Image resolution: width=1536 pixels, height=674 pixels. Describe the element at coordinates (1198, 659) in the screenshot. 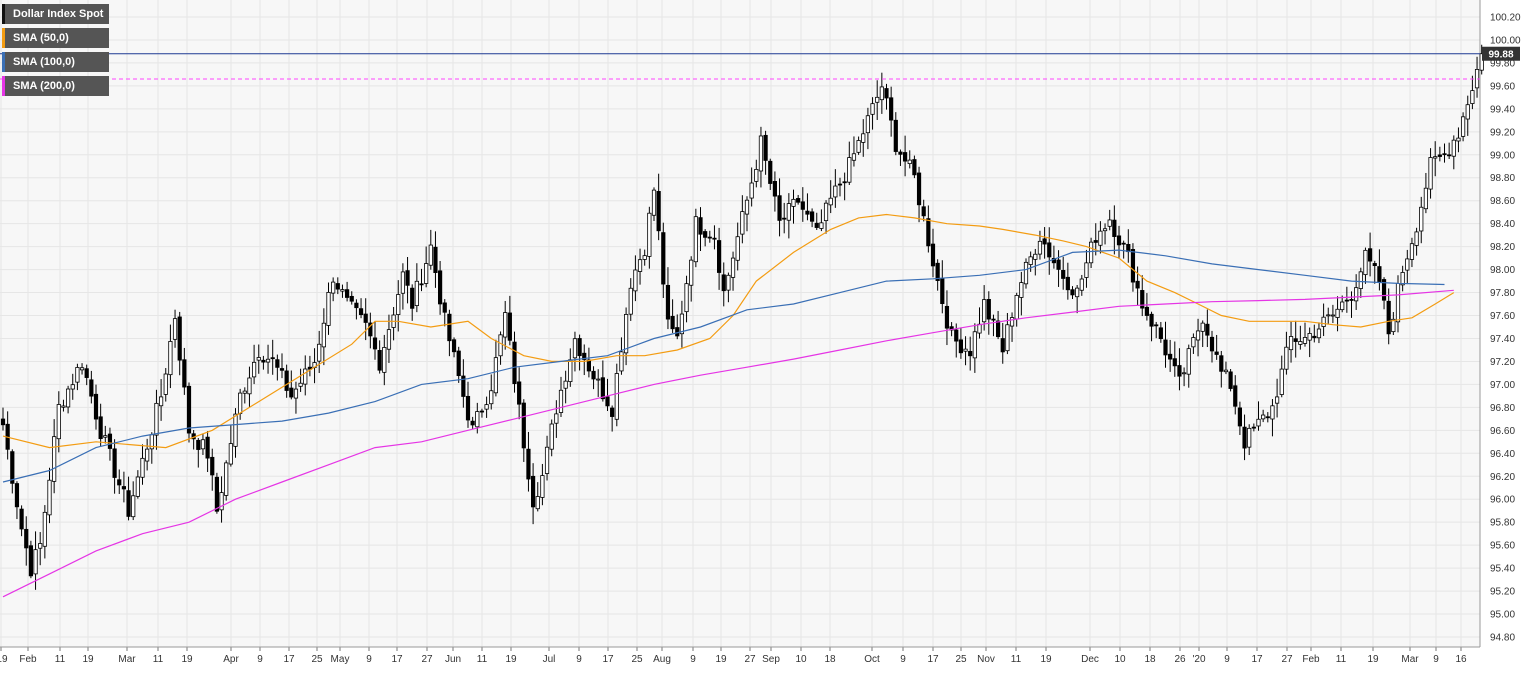

I see `x-tick-label: '20` at that location.